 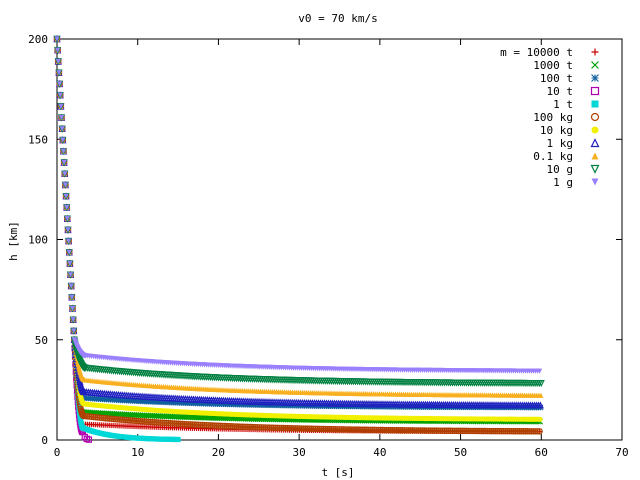 I want to click on y-tick-label: 50, so click(x=41, y=340).